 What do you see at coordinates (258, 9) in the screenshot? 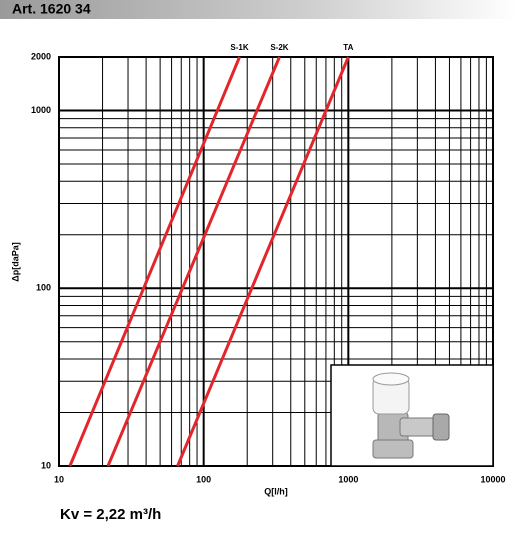
I see `header-bar` at bounding box center [258, 9].